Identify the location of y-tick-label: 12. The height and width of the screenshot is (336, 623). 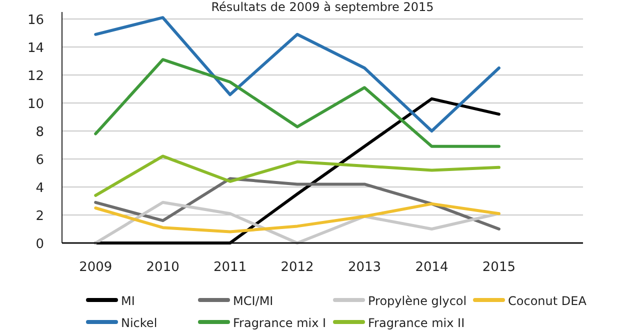
(35, 76).